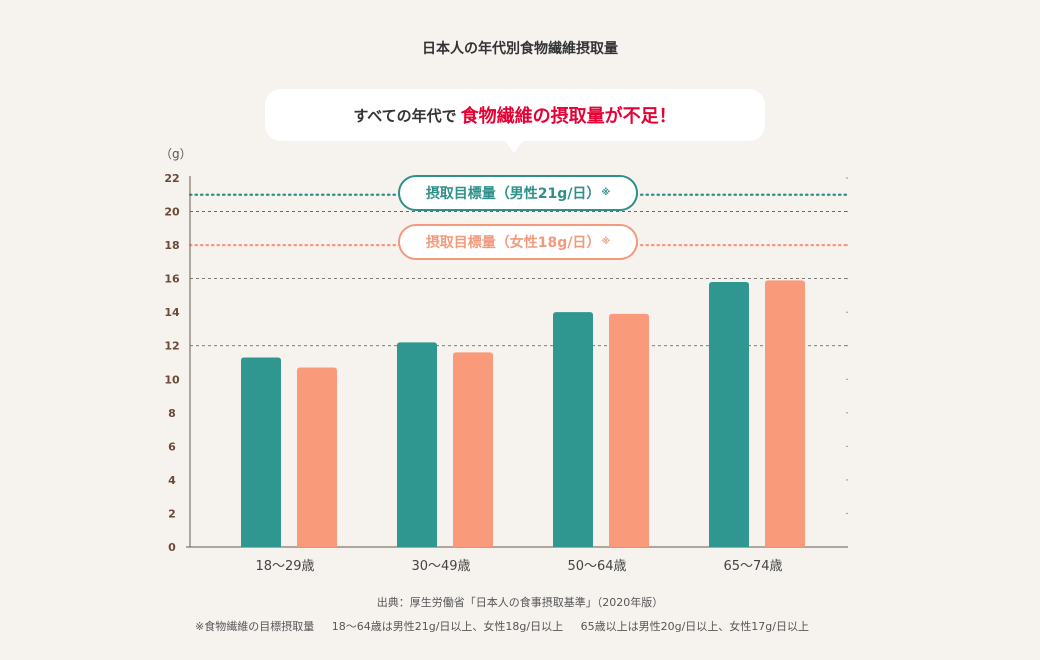 The height and width of the screenshot is (660, 1040). I want to click on y-tick-label-8: 8, so click(172, 413).